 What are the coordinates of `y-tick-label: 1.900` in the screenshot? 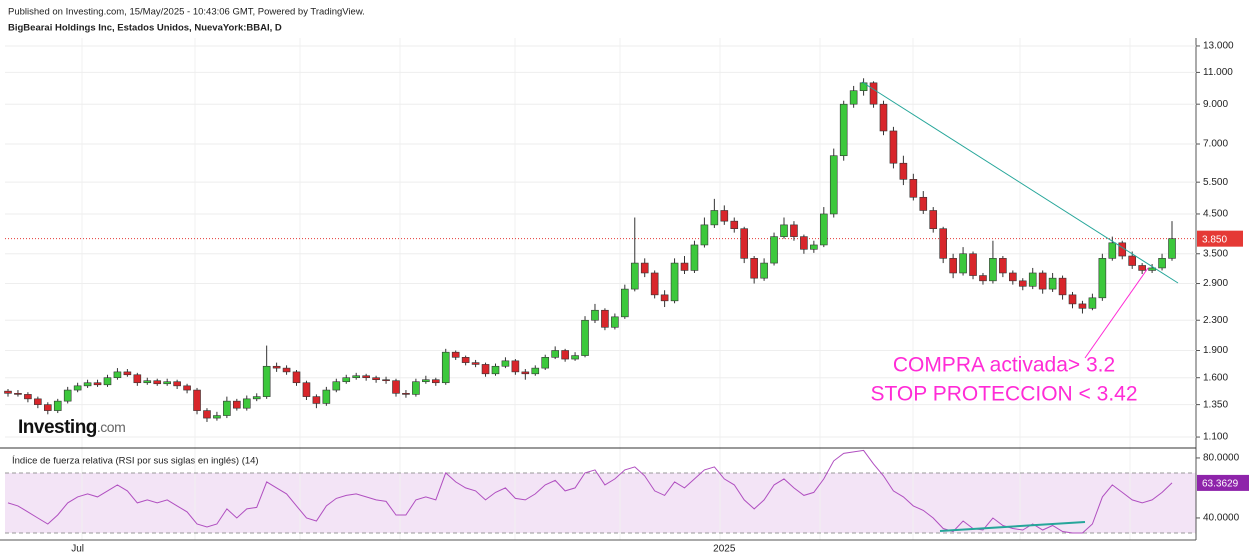 It's located at (1215, 350).